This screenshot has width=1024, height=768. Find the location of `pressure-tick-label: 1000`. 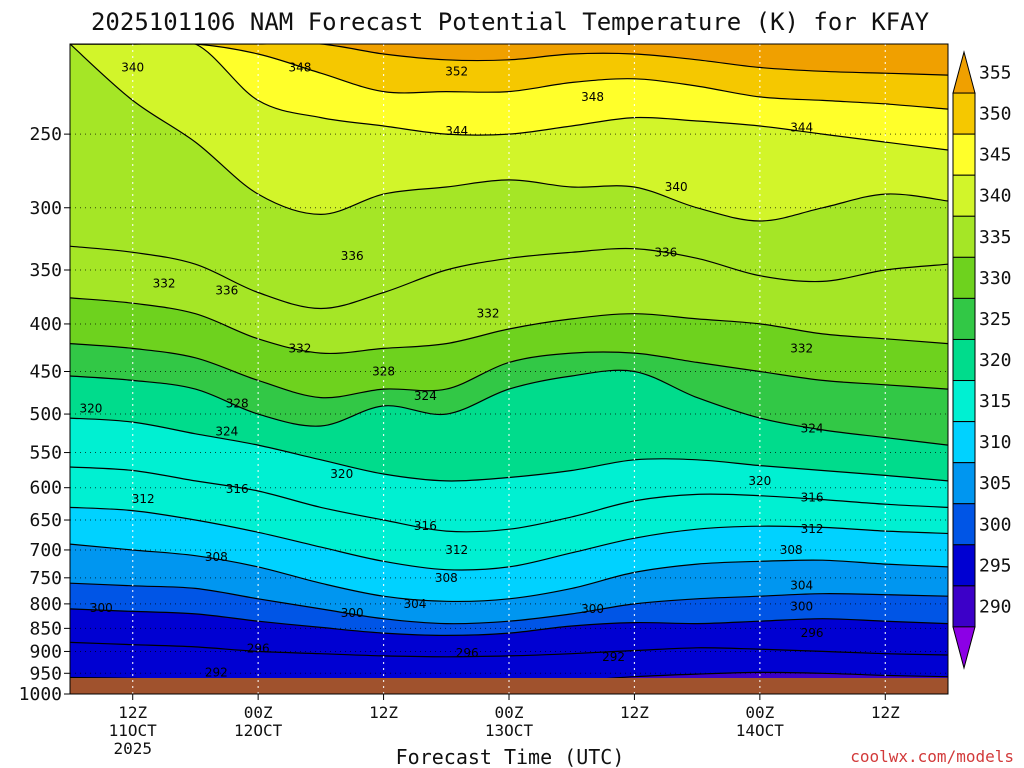

pressure-tick-label: 1000 is located at coordinates (40, 694).